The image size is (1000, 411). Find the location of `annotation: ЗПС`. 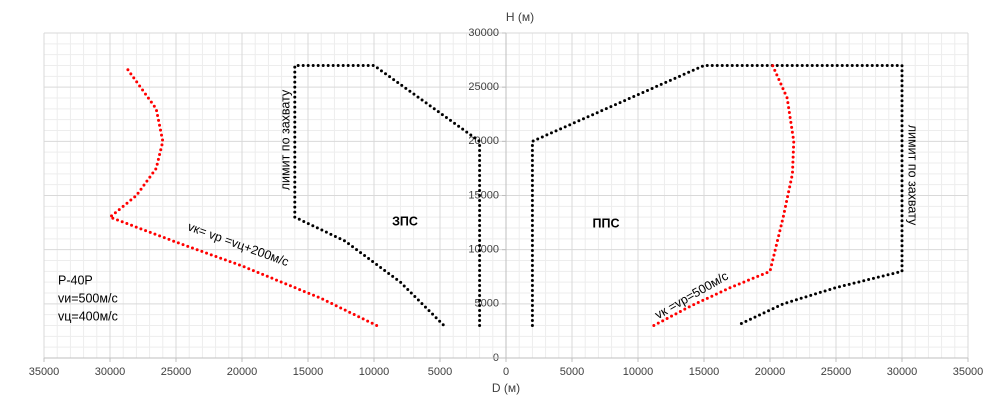

annotation: ЗПС is located at coordinates (405, 221).